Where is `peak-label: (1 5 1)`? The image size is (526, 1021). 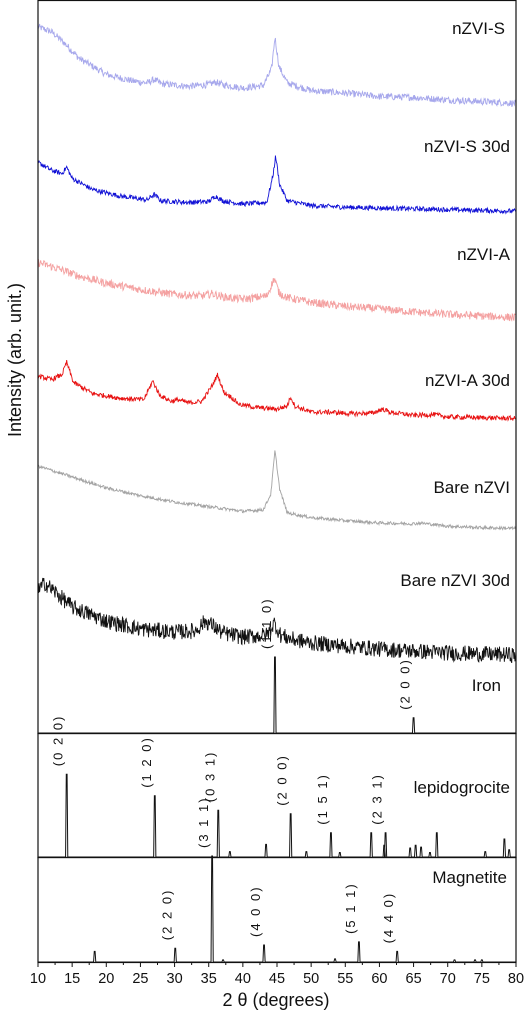
peak-label: (1 5 1) is located at coordinates (322, 799).